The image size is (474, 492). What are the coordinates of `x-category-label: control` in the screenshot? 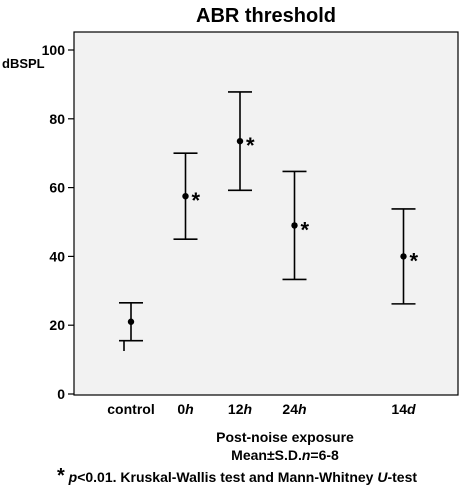 It's located at (130, 409).